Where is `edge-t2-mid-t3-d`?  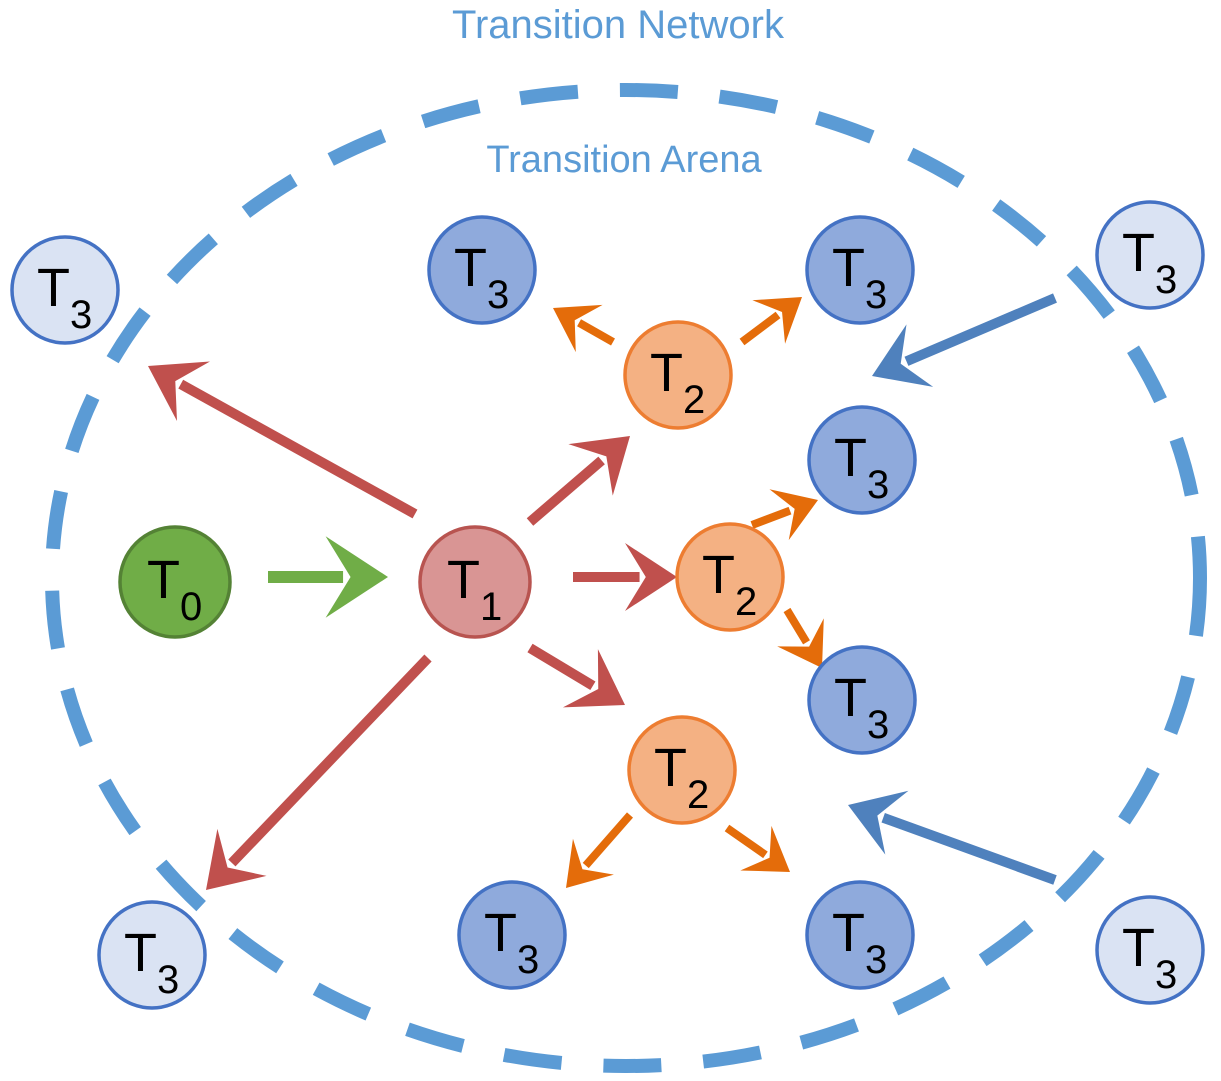 edge-t2-mid-t3-d is located at coordinates (800, 637).